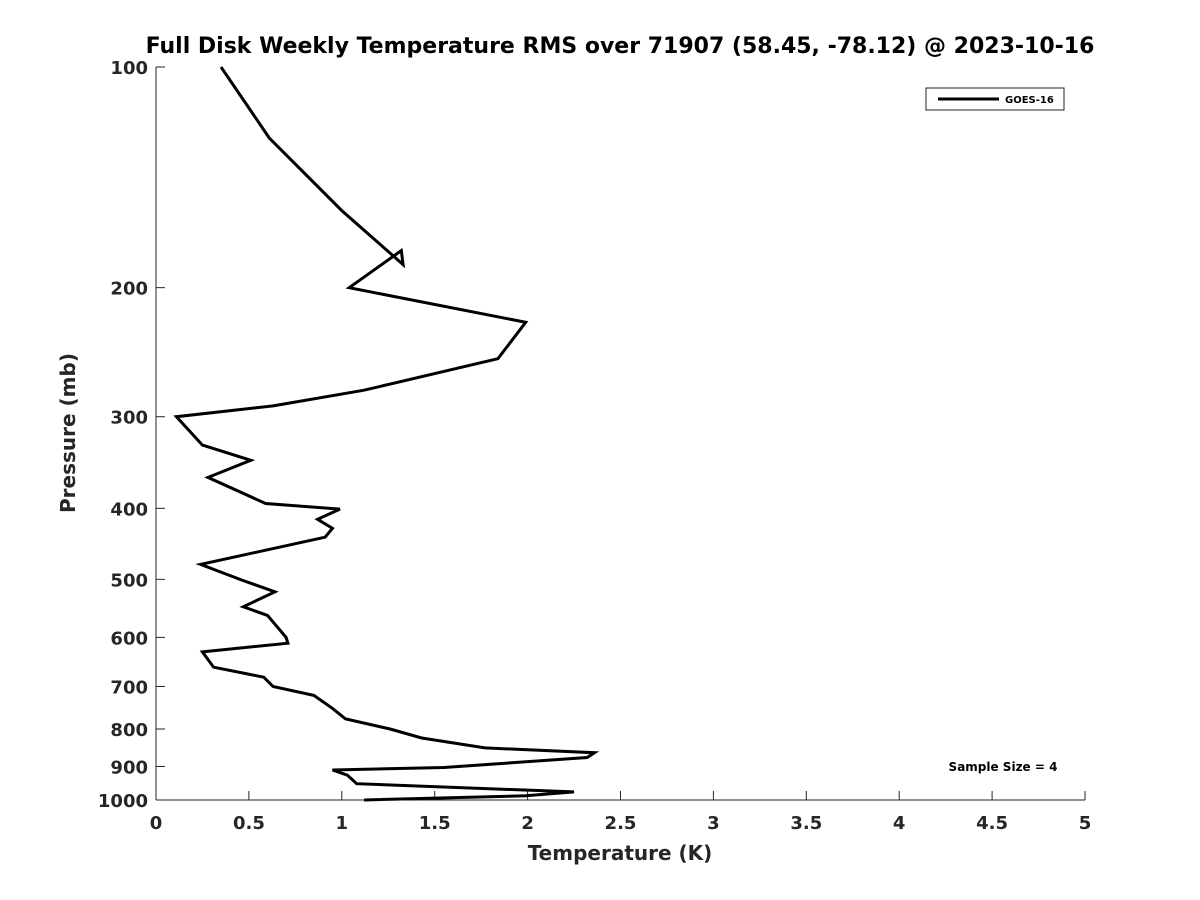 The image size is (1200, 900). Describe the element at coordinates (129, 687) in the screenshot. I see `y-tick-label: 700` at that location.